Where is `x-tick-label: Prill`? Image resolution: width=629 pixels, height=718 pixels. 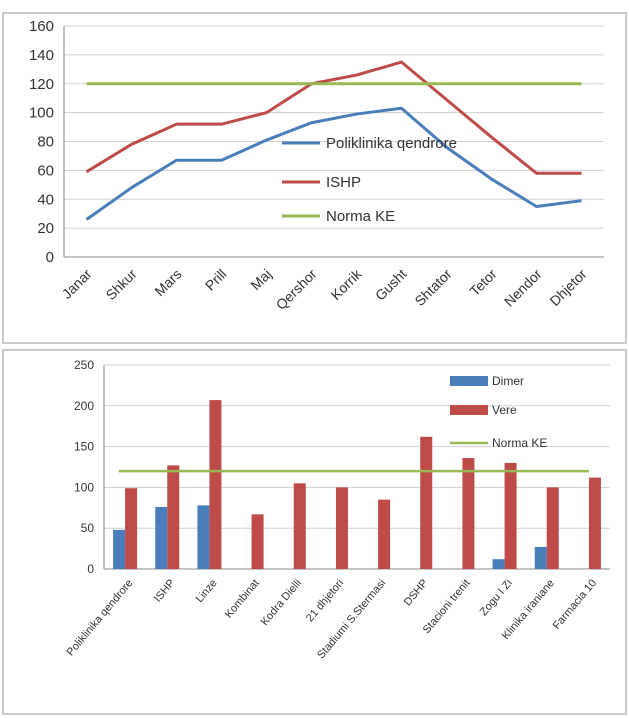 x-tick-label: Prill is located at coordinates (216, 280).